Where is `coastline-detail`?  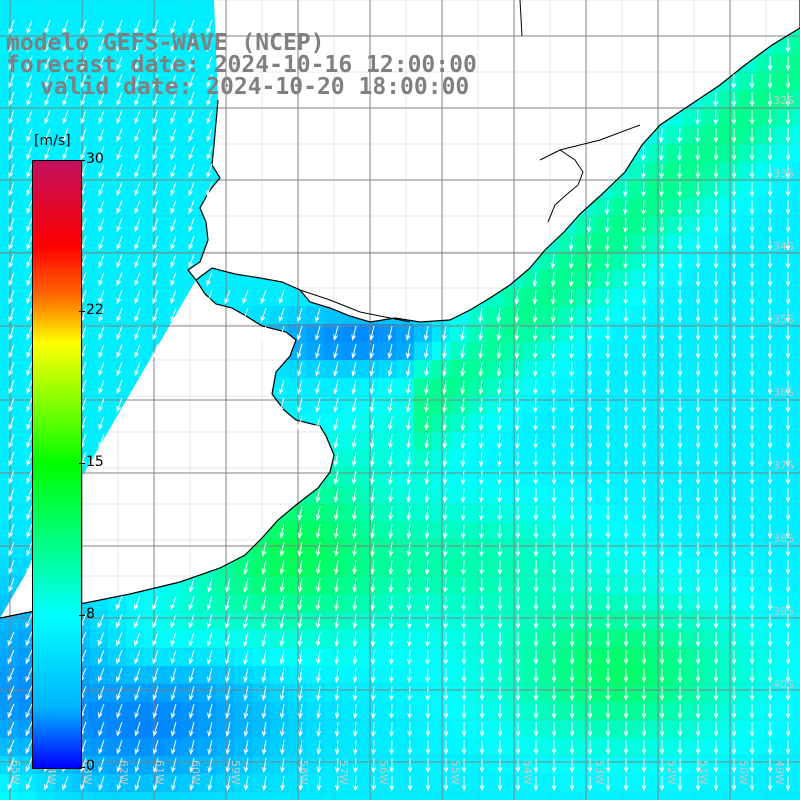 coastline-detail is located at coordinates (355, 306).